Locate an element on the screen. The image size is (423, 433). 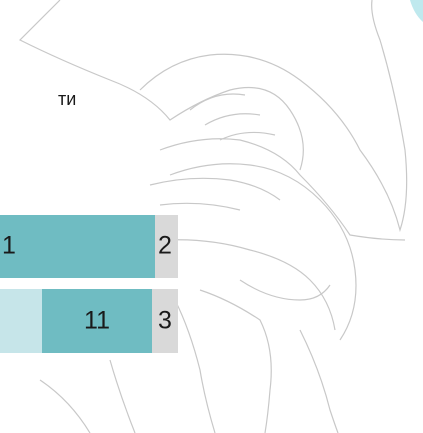
segment-label: 11 is located at coordinates (97, 321).